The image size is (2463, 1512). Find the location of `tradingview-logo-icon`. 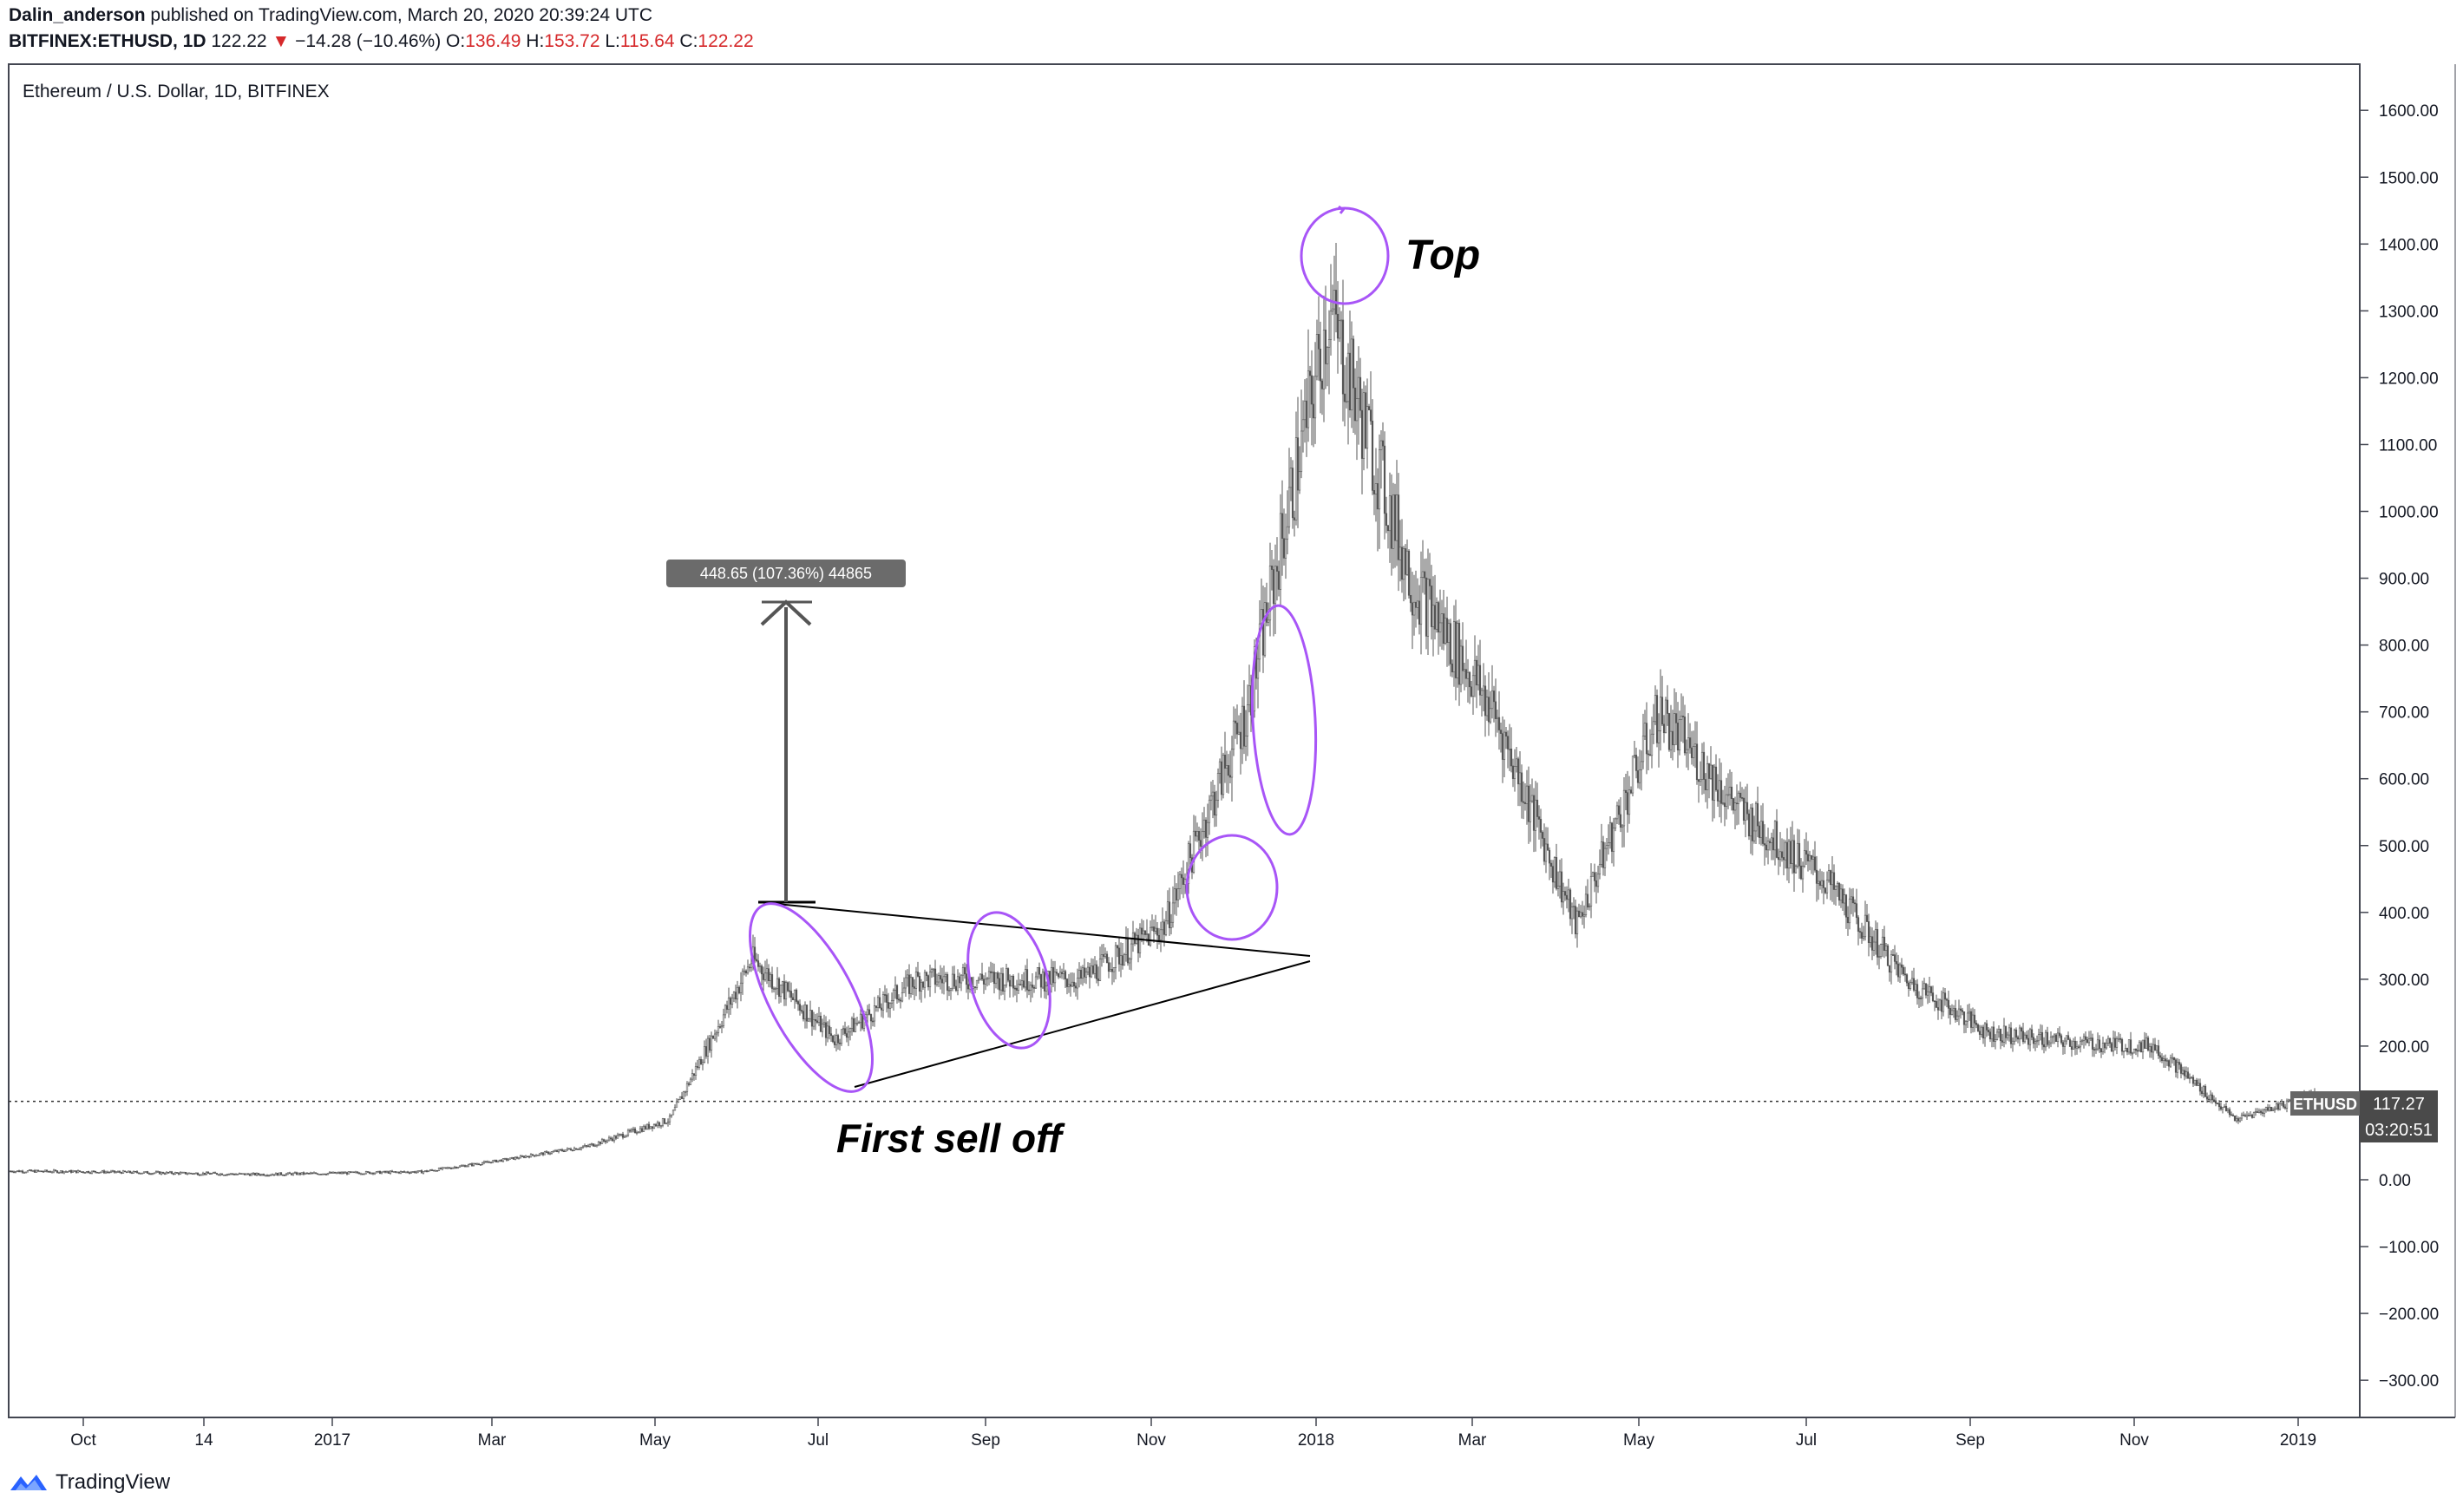

tradingview-logo-icon is located at coordinates (29, 1482).